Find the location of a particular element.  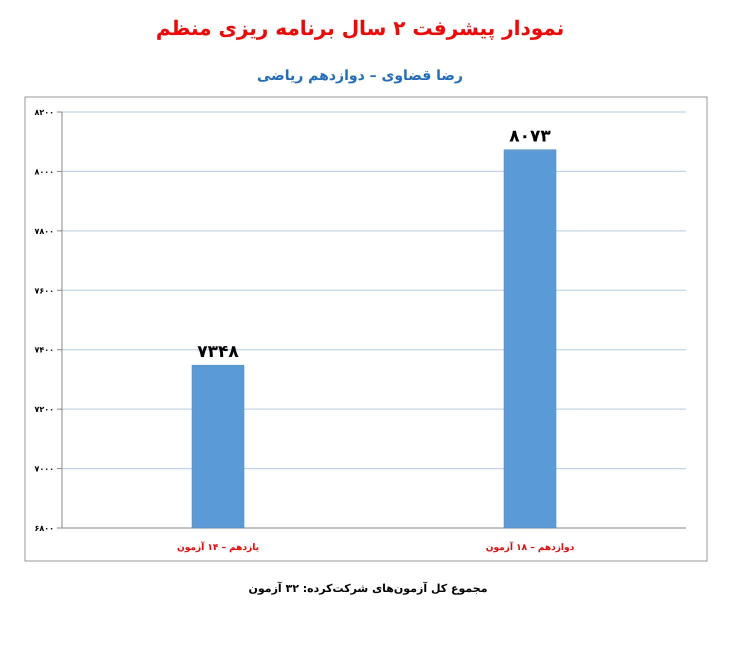

data-label: ۷۳۴۸ is located at coordinates (218, 352).